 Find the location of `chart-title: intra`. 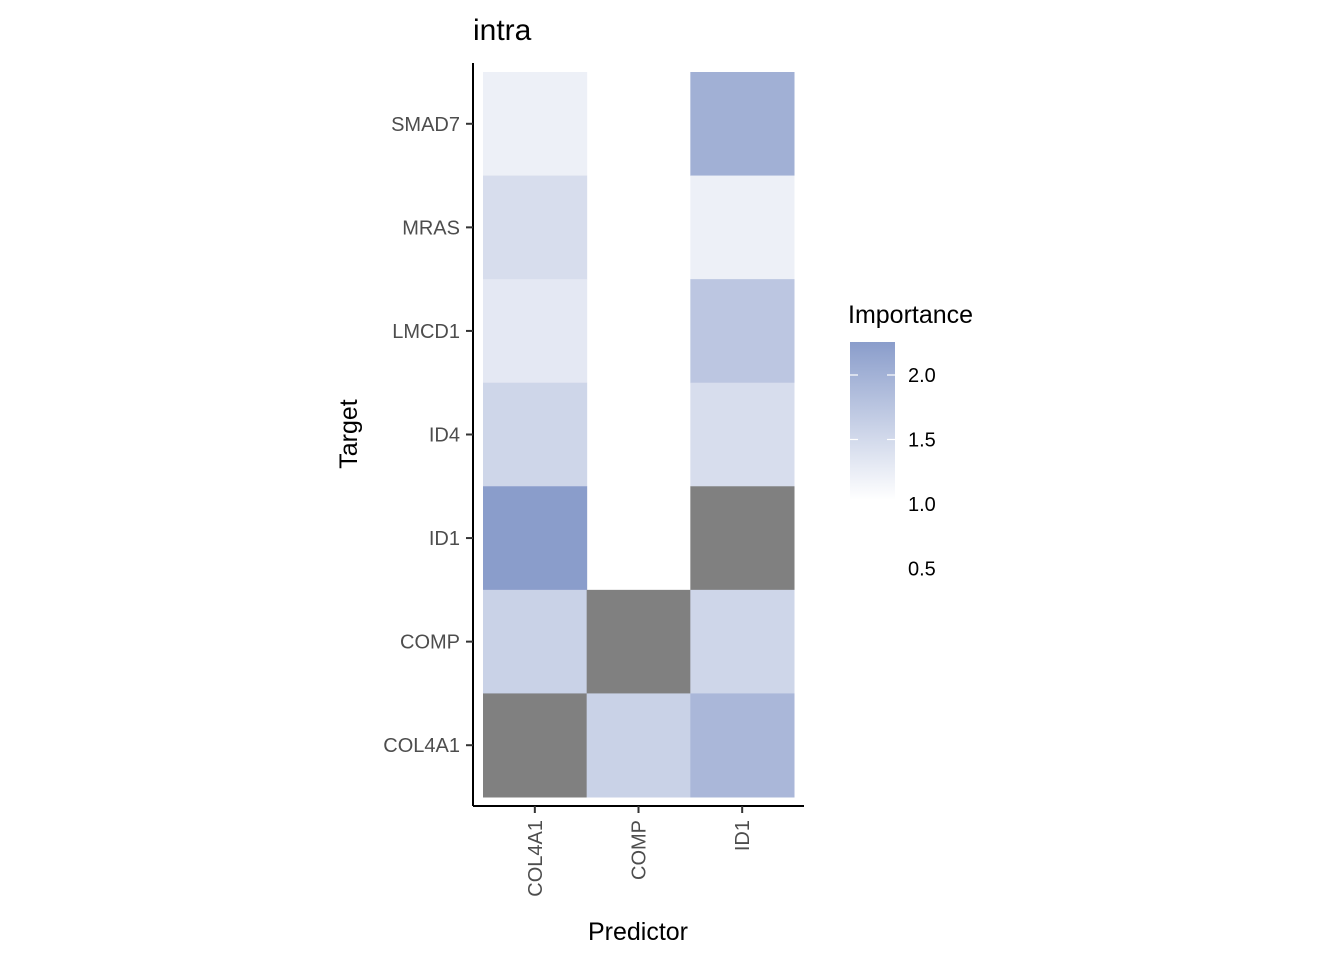

chart-title: intra is located at coordinates (502, 30).